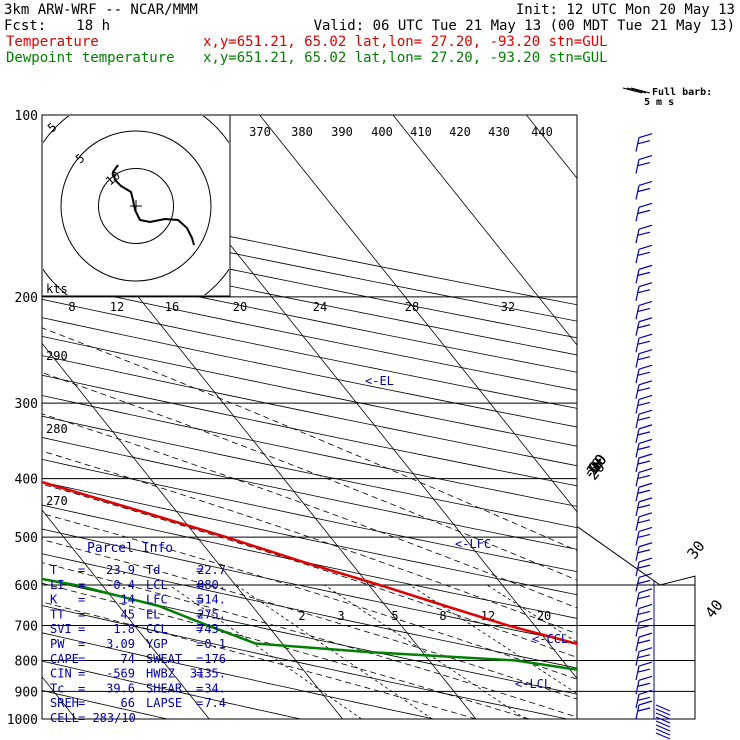 This screenshot has width=740, height=740. I want to click on dewpoint-legend: Dewpoint temperature, so click(90, 58).